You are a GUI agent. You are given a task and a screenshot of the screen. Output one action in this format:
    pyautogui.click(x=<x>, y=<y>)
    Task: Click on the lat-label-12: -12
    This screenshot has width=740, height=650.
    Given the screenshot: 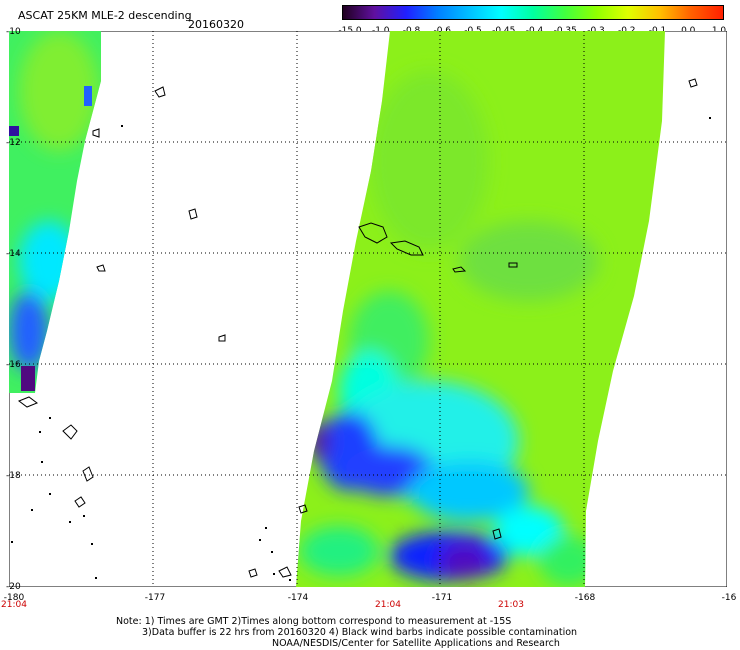 What is the action you would take?
    pyautogui.click(x=13, y=143)
    